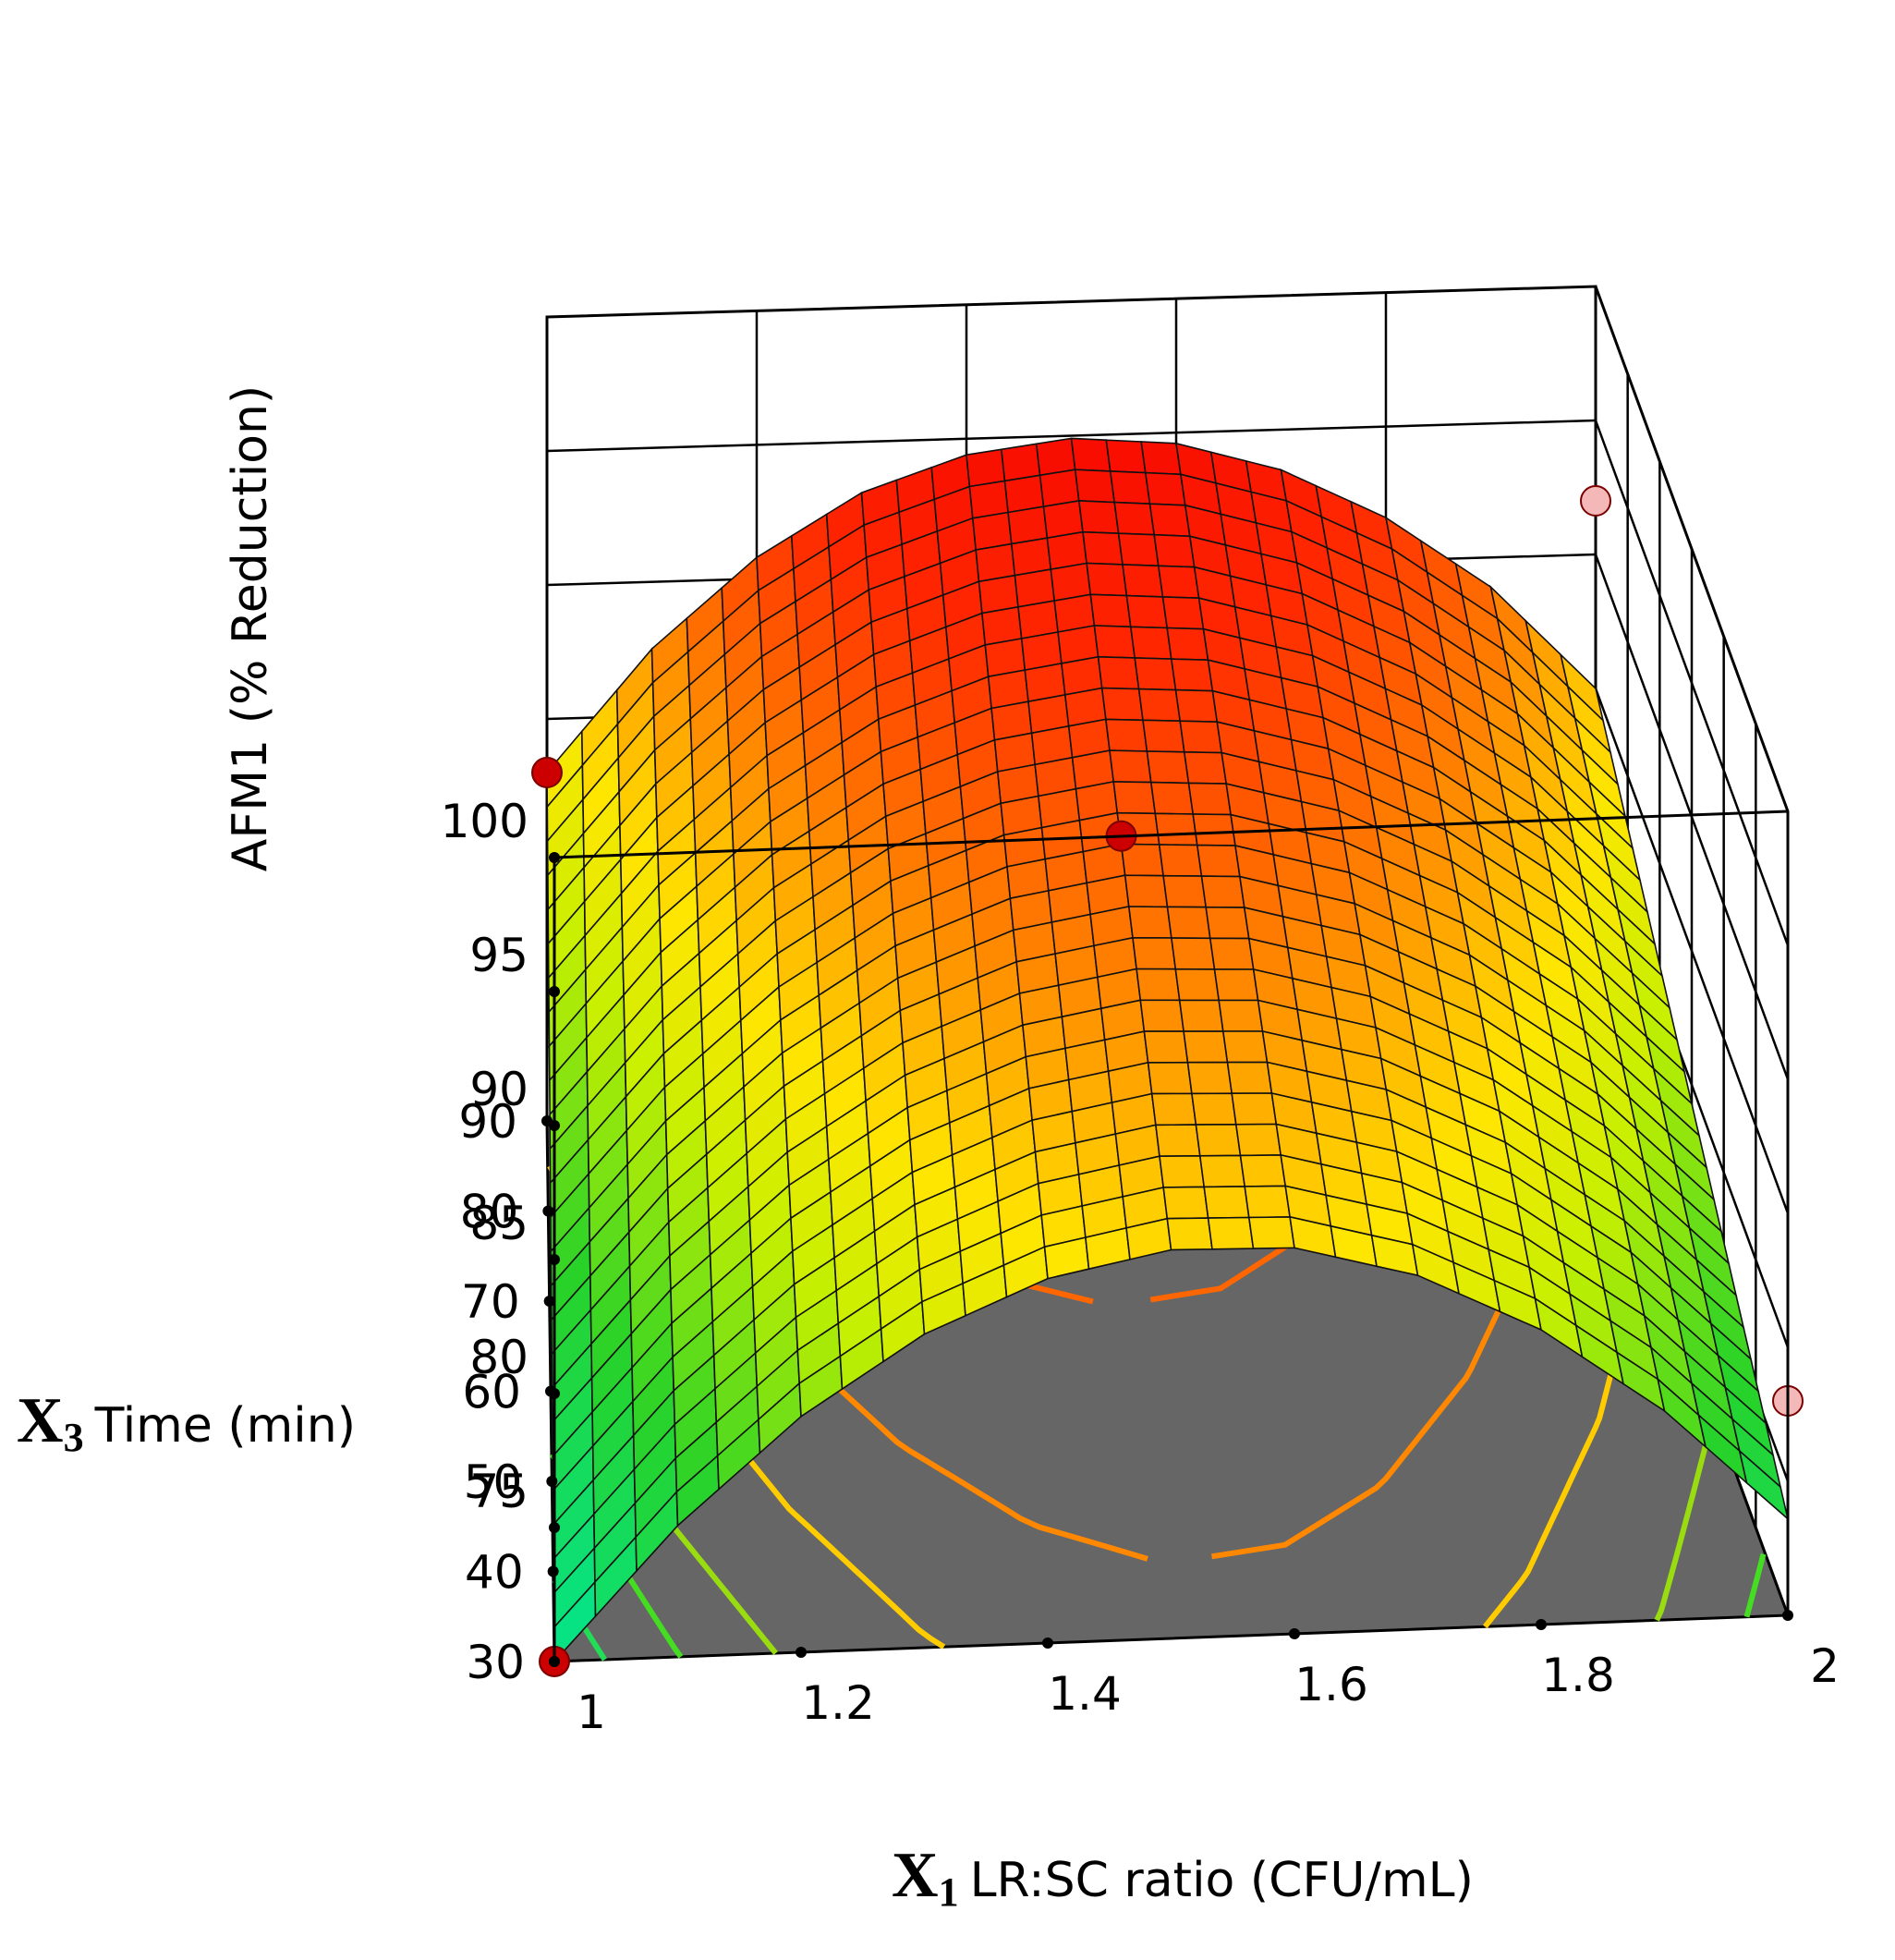 The width and height of the screenshot is (1895, 1960). What do you see at coordinates (547, 772) in the screenshot?
I see `design-point` at bounding box center [547, 772].